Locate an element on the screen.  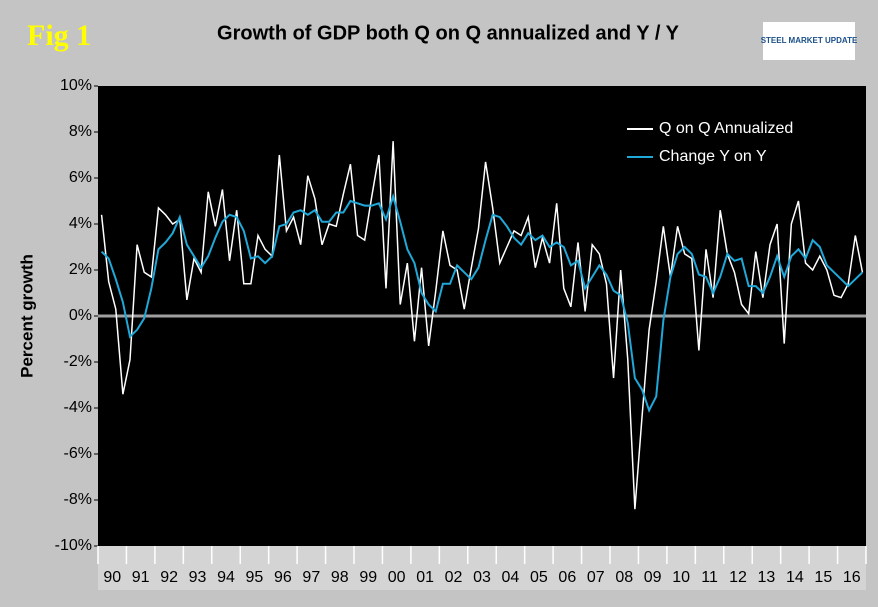
logo-box is located at coordinates (809, 41).